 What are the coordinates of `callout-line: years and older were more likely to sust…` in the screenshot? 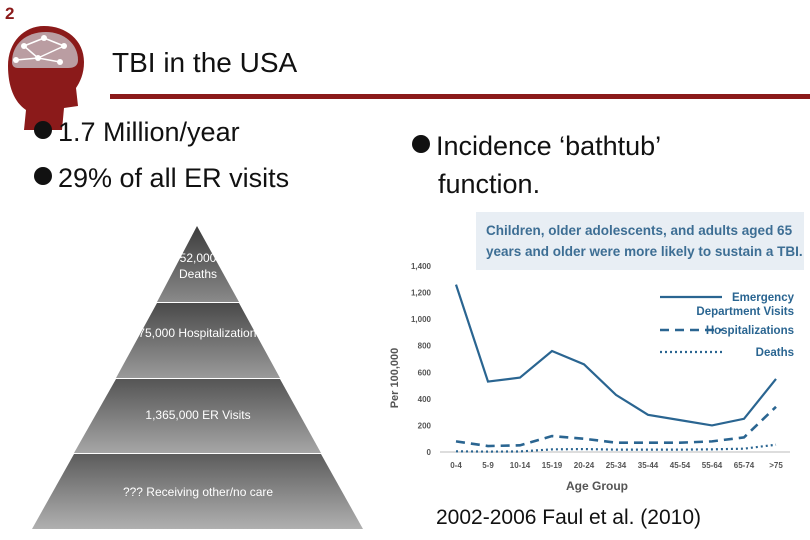 It's located at (644, 251).